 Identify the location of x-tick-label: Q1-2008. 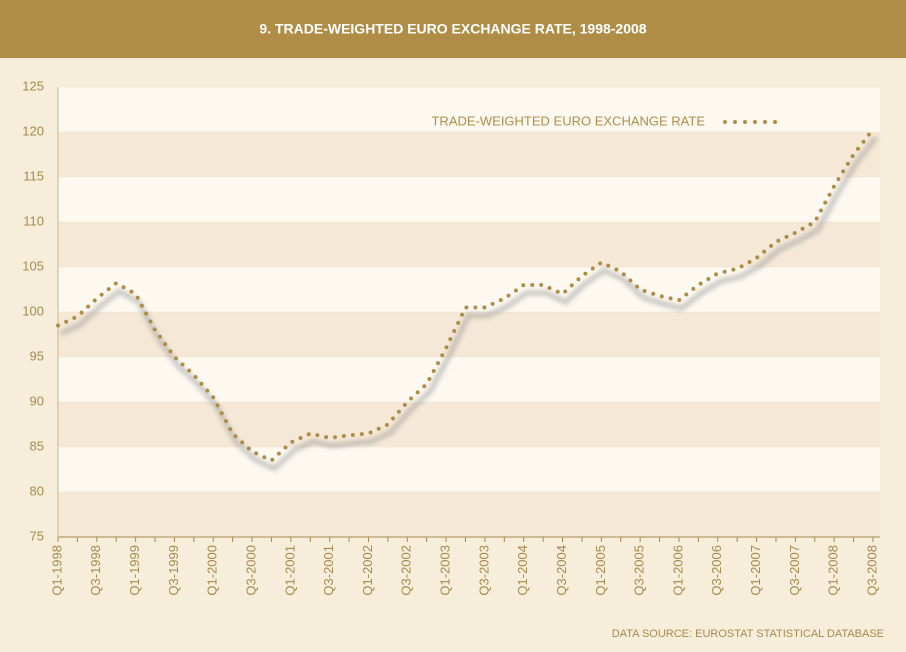
(833, 570).